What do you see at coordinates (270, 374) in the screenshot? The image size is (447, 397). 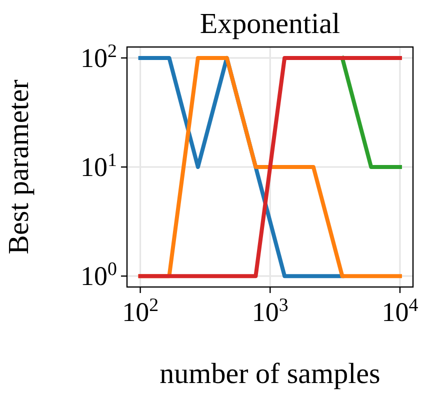 I see `x-axis-title: number of samples` at bounding box center [270, 374].